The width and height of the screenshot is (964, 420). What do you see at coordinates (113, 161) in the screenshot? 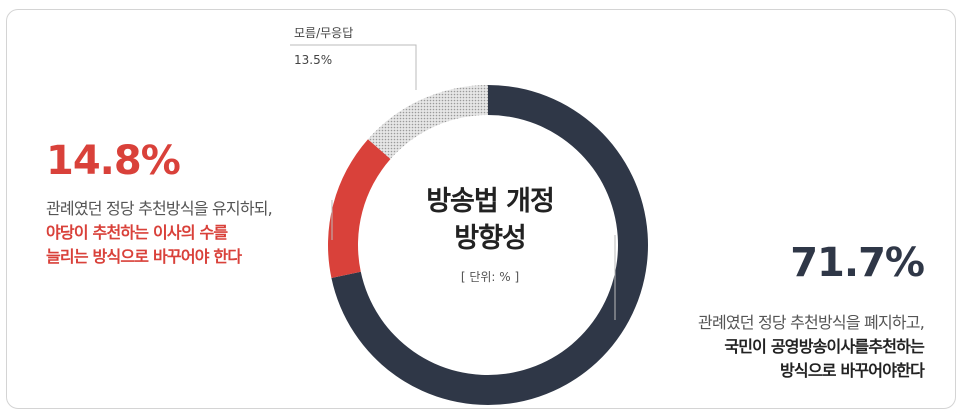
I see `slice-value-keep: 14.8%` at bounding box center [113, 161].